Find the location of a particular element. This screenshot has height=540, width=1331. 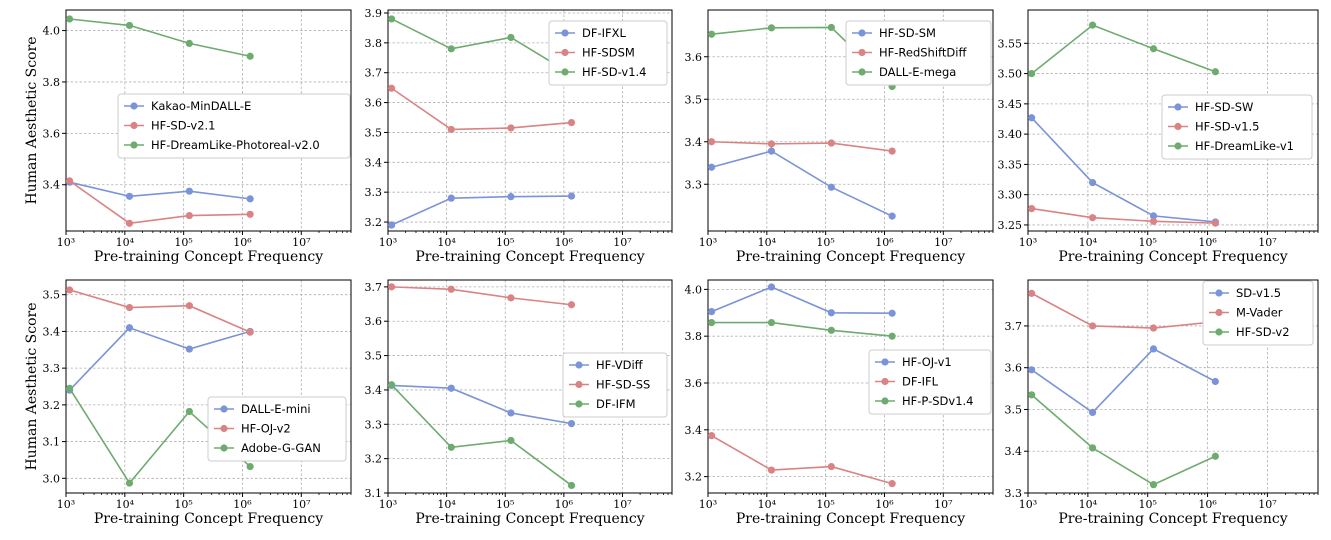

legend-label: Adobe-G-GAN is located at coordinates (281, 448).